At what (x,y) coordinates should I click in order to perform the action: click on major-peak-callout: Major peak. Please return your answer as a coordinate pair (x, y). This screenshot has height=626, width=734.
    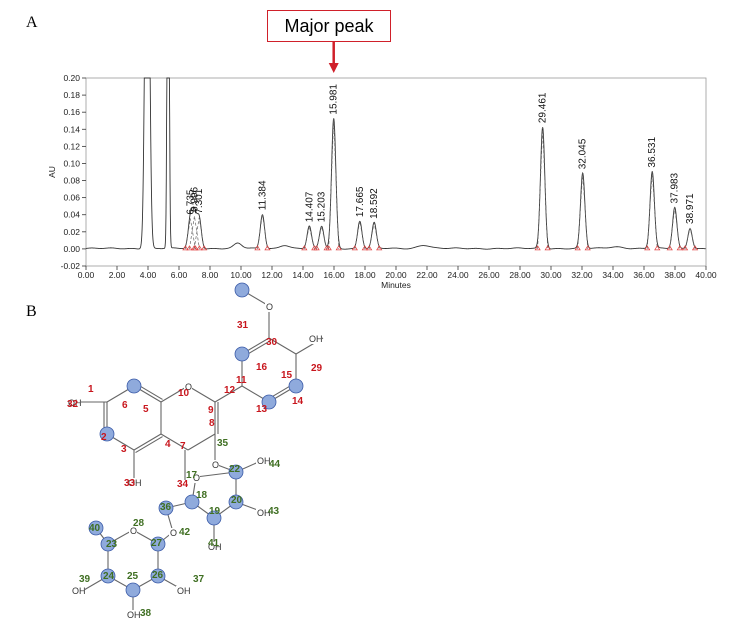
    Looking at the image, I should click on (329, 26).